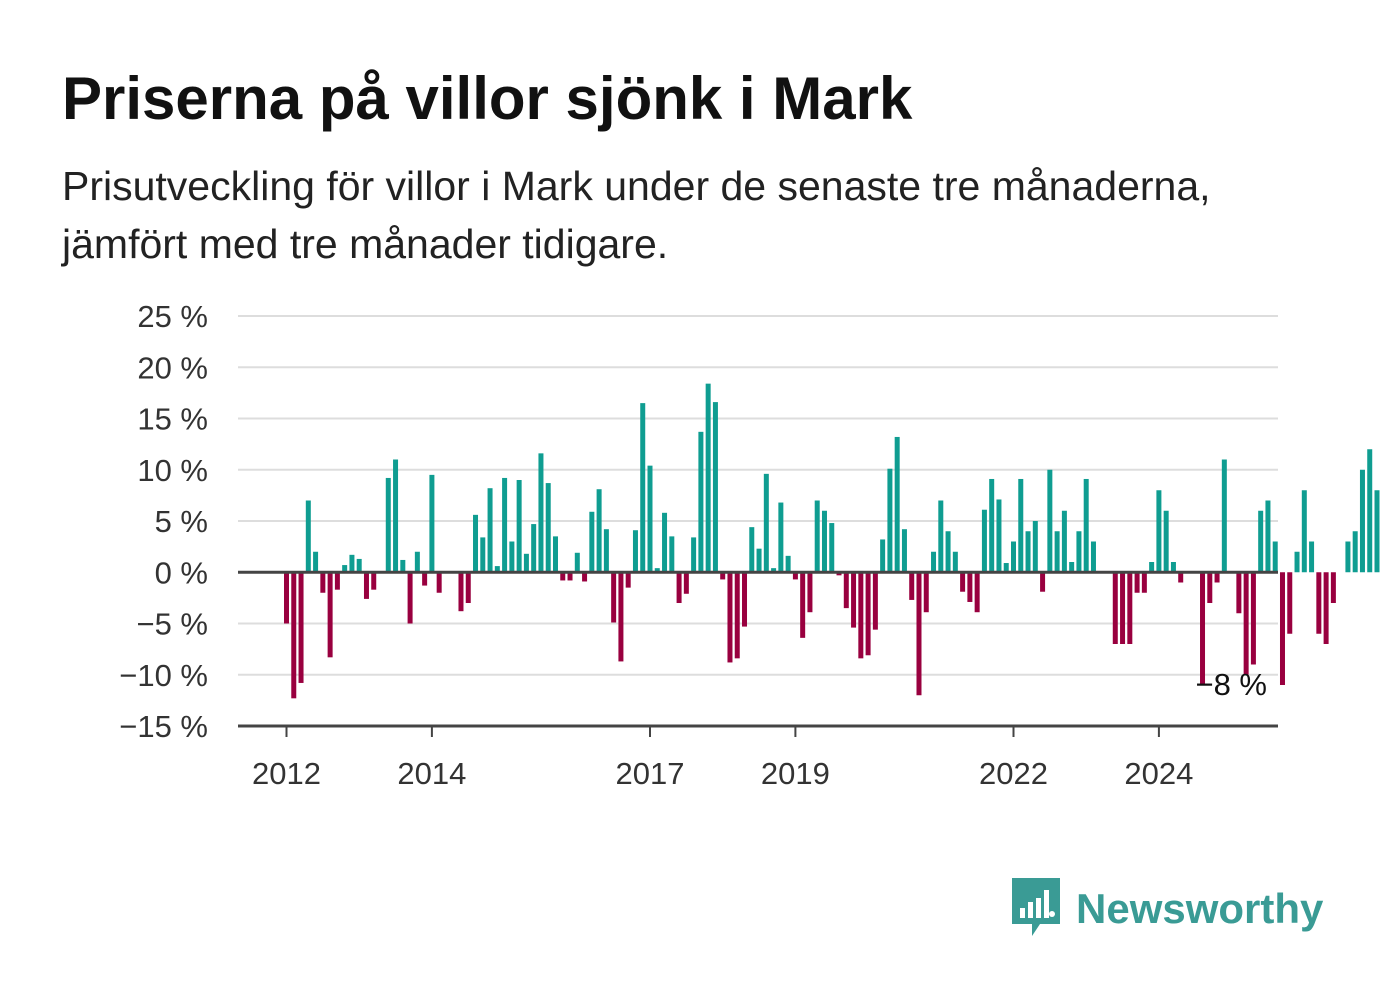  I want to click on y-tick-label: 15 %, so click(172, 419).